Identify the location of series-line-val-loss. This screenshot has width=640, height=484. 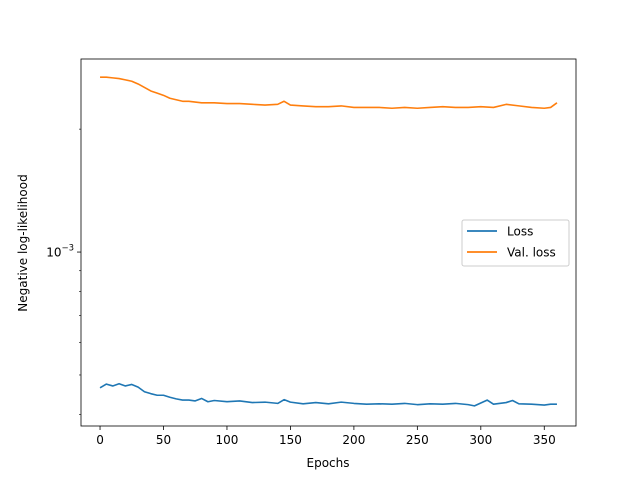
(329, 93).